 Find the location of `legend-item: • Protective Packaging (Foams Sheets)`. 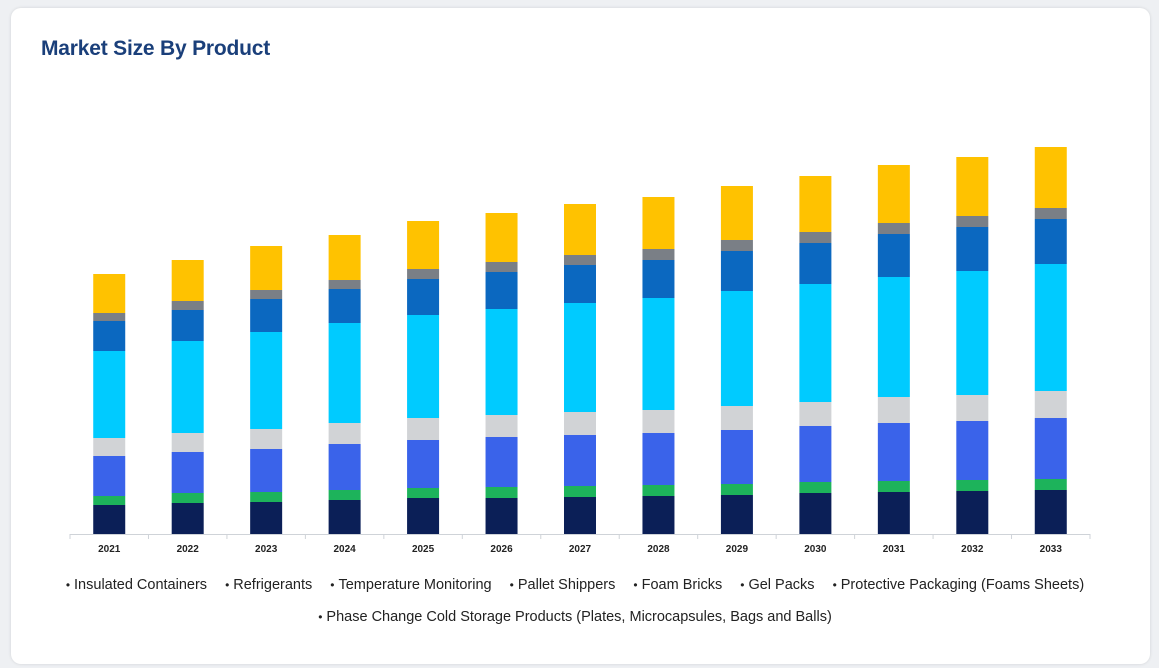

legend-item: • Protective Packaging (Foams Sheets) is located at coordinates (959, 585).